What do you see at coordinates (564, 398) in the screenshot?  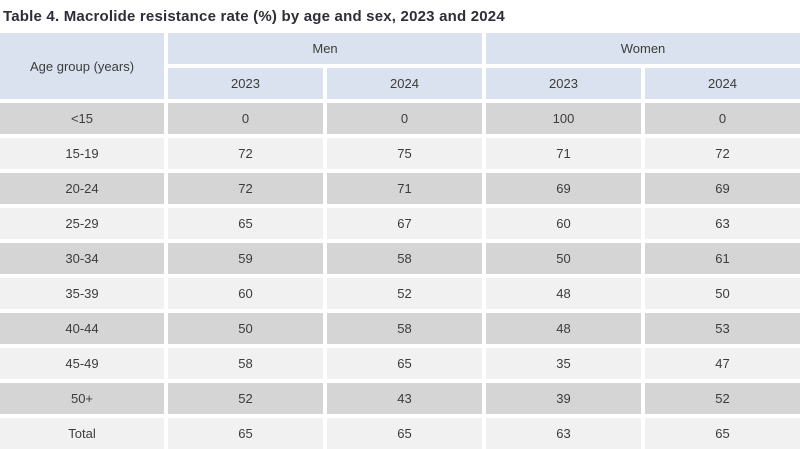 I see `value-cell: 39` at bounding box center [564, 398].